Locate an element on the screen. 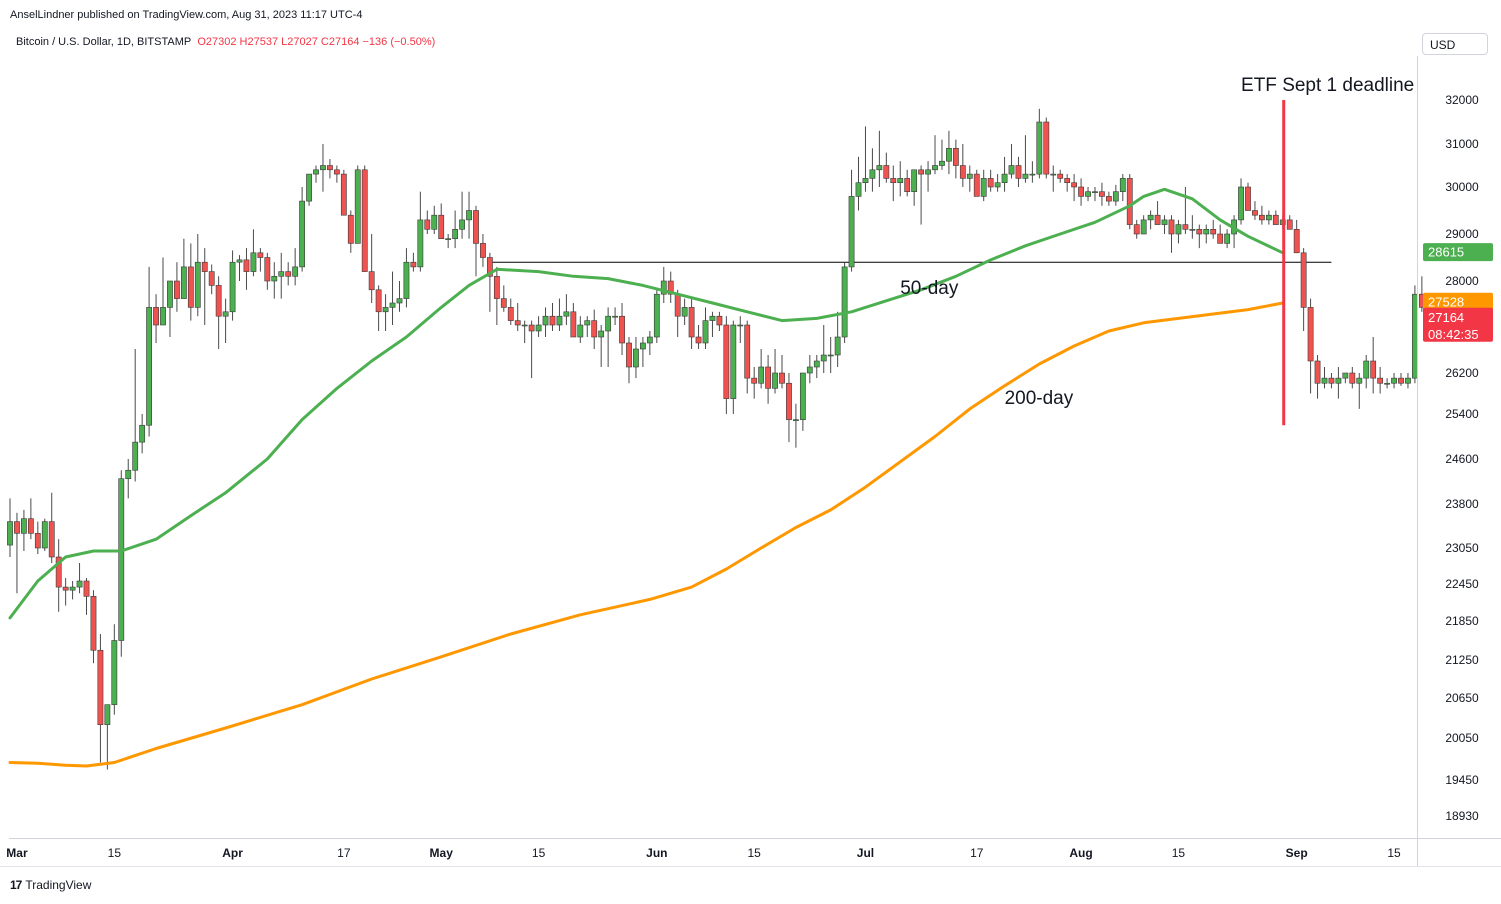 The image size is (1501, 904). y-tick-label: 22450 is located at coordinates (1462, 584).